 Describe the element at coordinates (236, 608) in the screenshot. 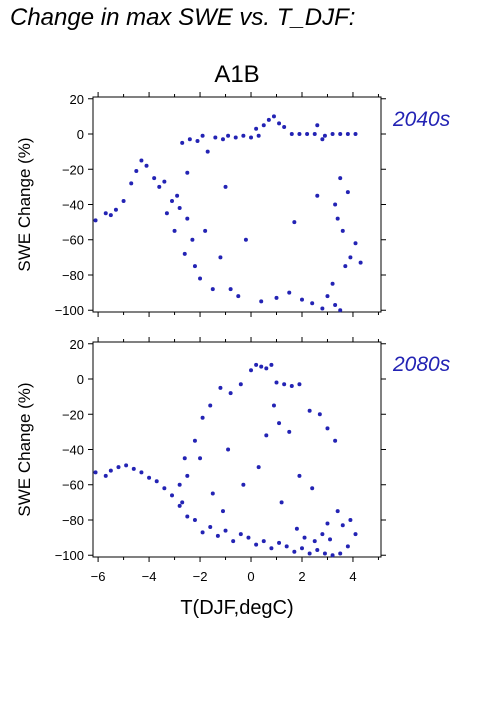

I see `x-axis-label: T(DJF,degC)` at that location.